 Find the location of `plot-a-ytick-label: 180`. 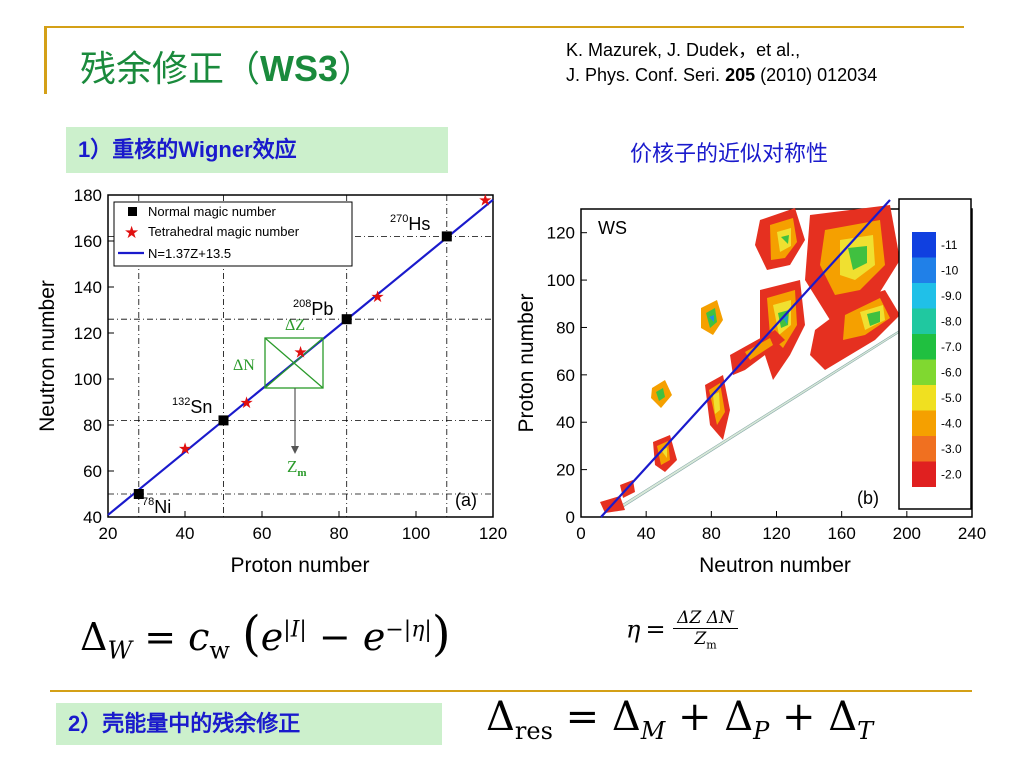

plot-a-ytick-label: 180 is located at coordinates (88, 195).